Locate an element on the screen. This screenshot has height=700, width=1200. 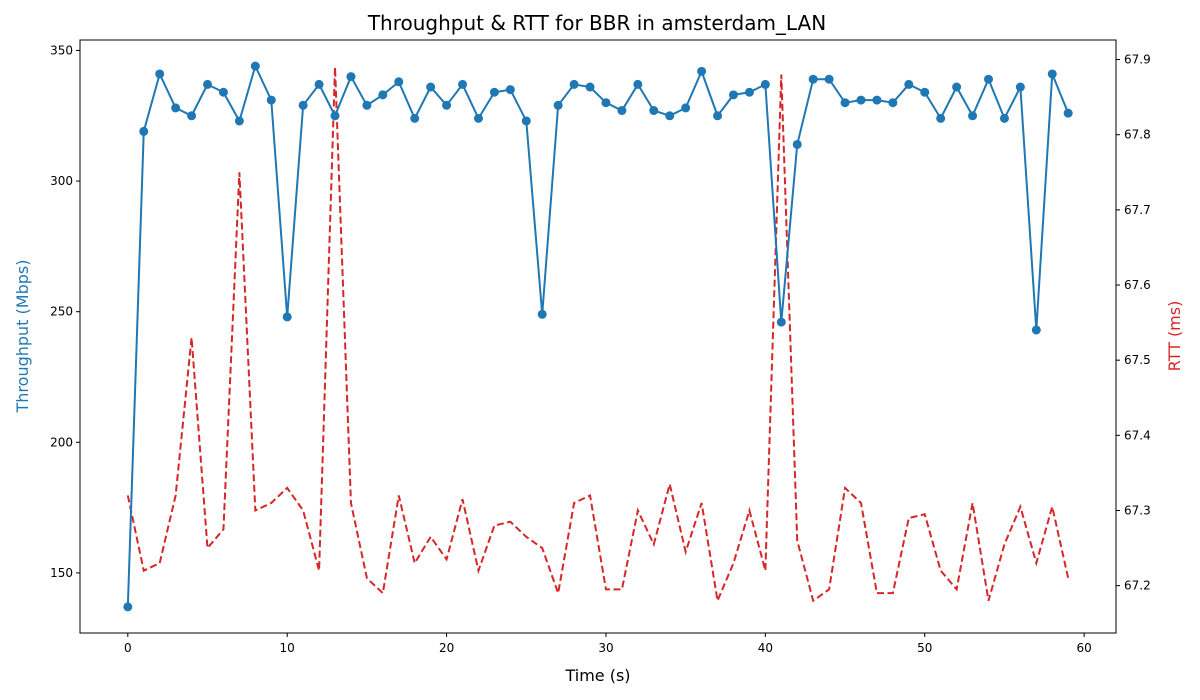
y-right-tick-label: 67.2 is located at coordinates (1137, 586).